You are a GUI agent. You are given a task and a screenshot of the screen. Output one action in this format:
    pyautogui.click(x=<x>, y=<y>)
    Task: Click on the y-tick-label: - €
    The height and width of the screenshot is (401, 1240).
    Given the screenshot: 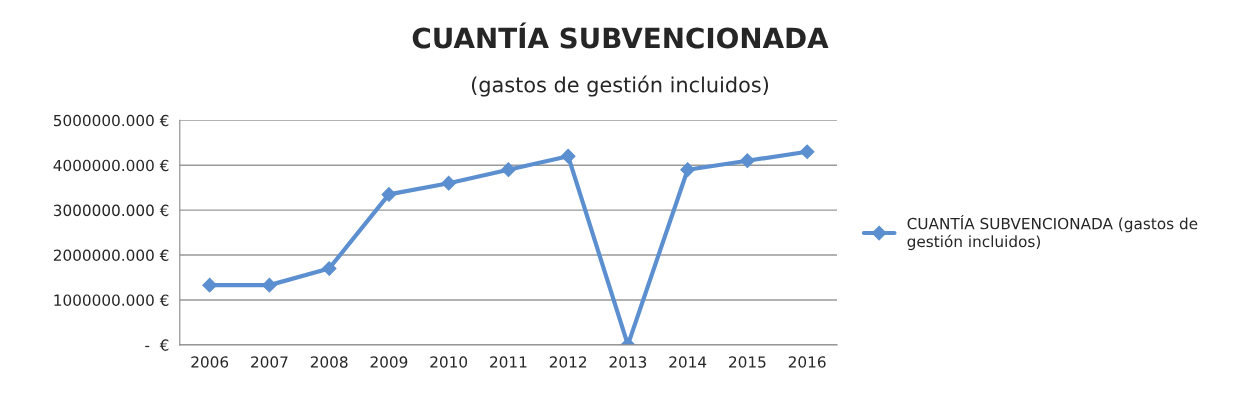 What is the action you would take?
    pyautogui.click(x=157, y=345)
    